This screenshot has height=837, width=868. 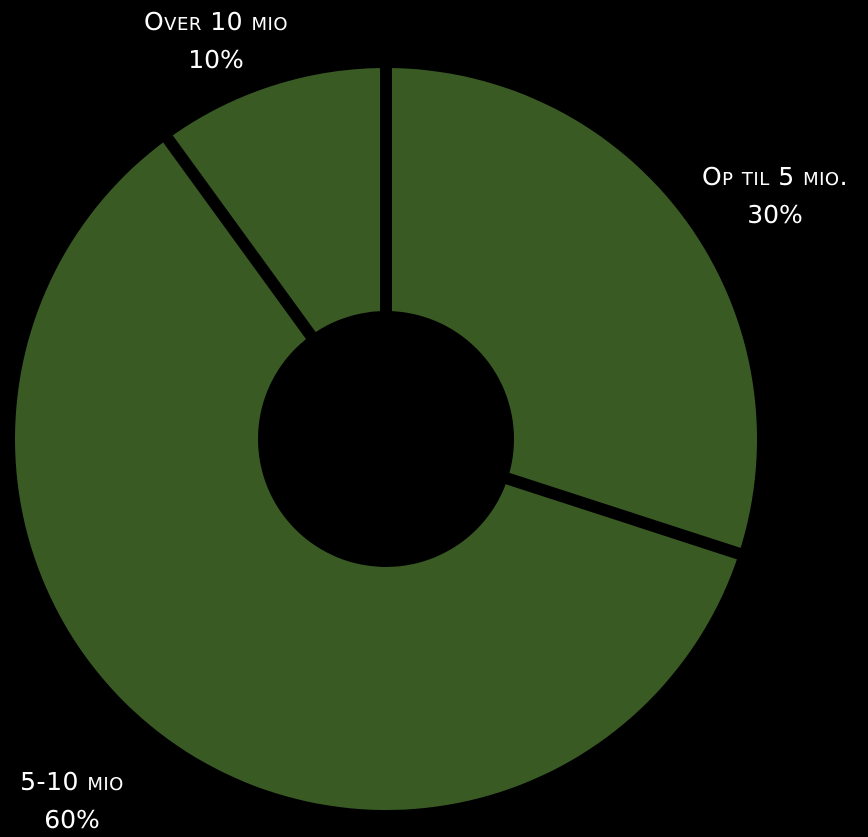 What do you see at coordinates (72, 819) in the screenshot?
I see `slice-value-2: 60%` at bounding box center [72, 819].